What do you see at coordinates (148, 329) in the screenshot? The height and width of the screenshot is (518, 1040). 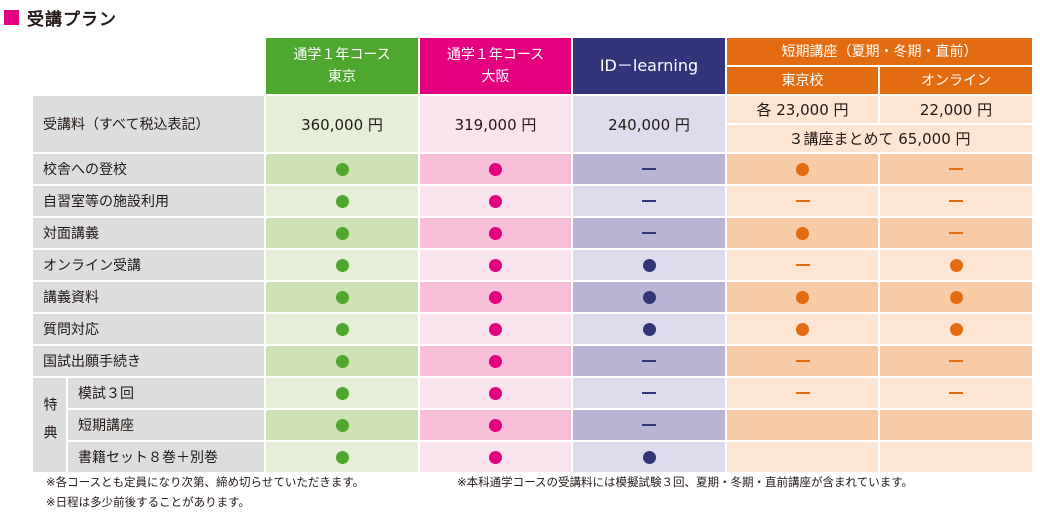 I see `row-label: 質問対応` at bounding box center [148, 329].